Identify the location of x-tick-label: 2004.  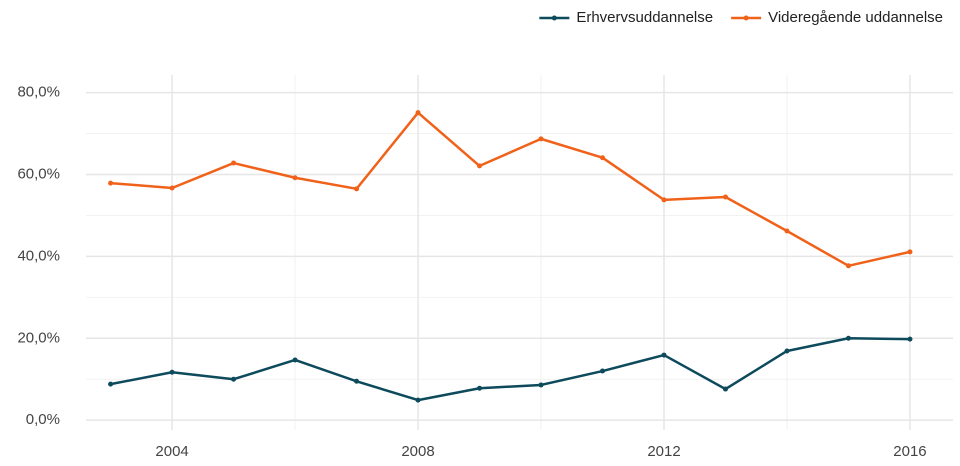
(171, 451).